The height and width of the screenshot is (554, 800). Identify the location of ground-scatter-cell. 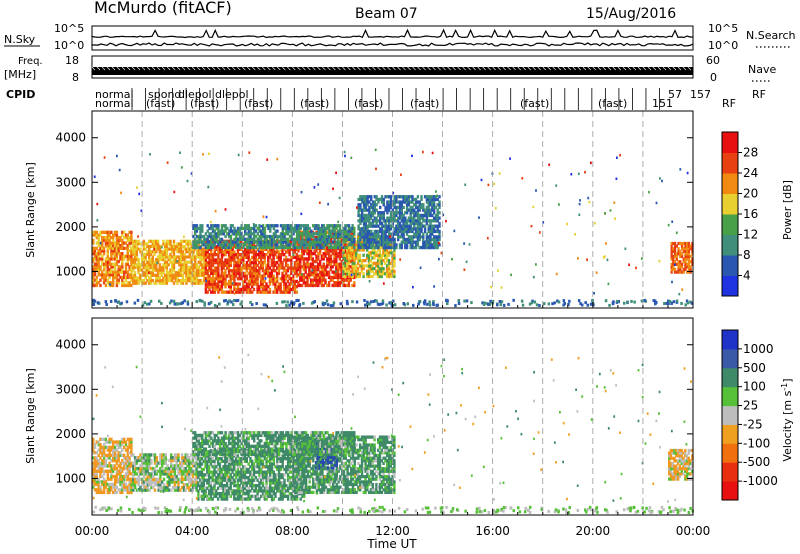
(407, 304).